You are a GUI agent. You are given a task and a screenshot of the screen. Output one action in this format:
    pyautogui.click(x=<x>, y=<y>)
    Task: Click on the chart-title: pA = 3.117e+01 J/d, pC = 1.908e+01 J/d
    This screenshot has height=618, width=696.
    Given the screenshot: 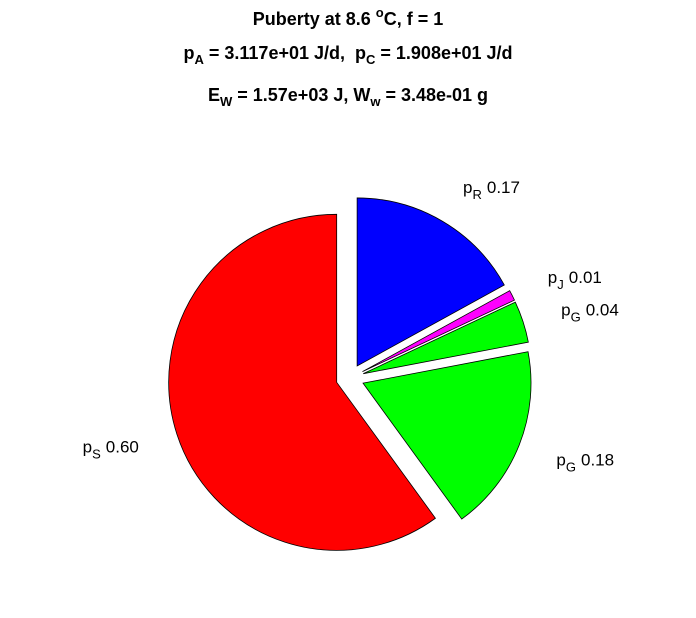 What is the action you would take?
    pyautogui.click(x=347, y=55)
    